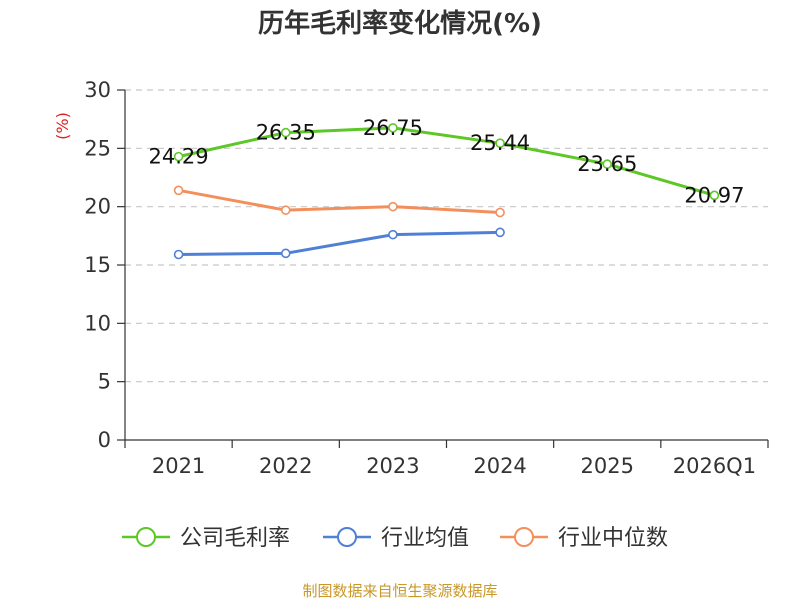 This screenshot has width=800, height=600. I want to click on y-tick-label: 20, so click(97, 207).